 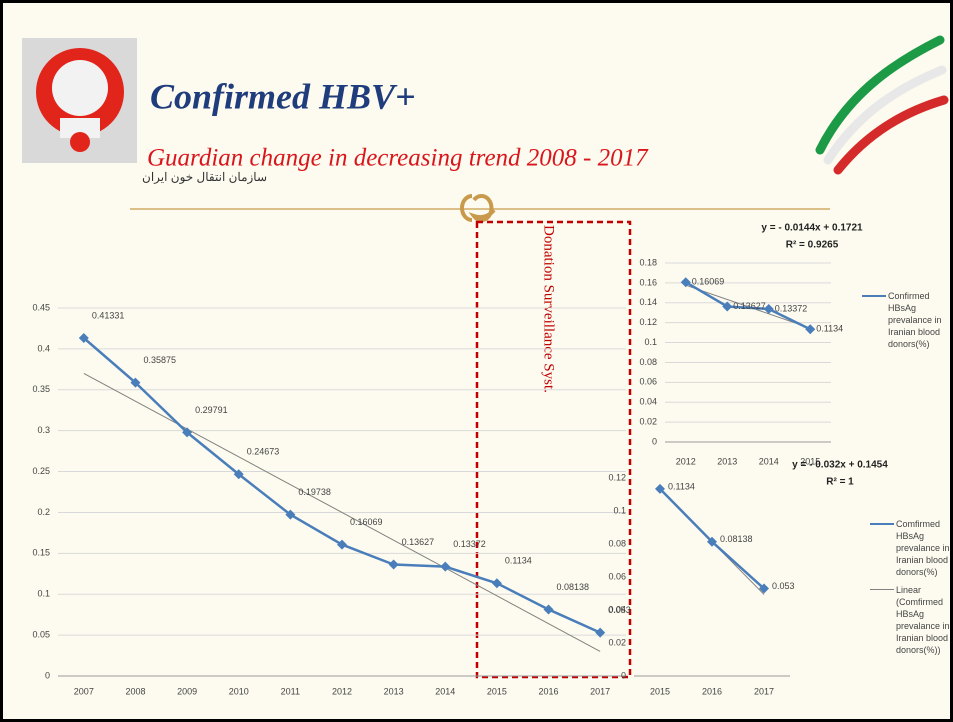 I want to click on annotation-text: Donation Surveillance Syst., so click(x=549, y=309).